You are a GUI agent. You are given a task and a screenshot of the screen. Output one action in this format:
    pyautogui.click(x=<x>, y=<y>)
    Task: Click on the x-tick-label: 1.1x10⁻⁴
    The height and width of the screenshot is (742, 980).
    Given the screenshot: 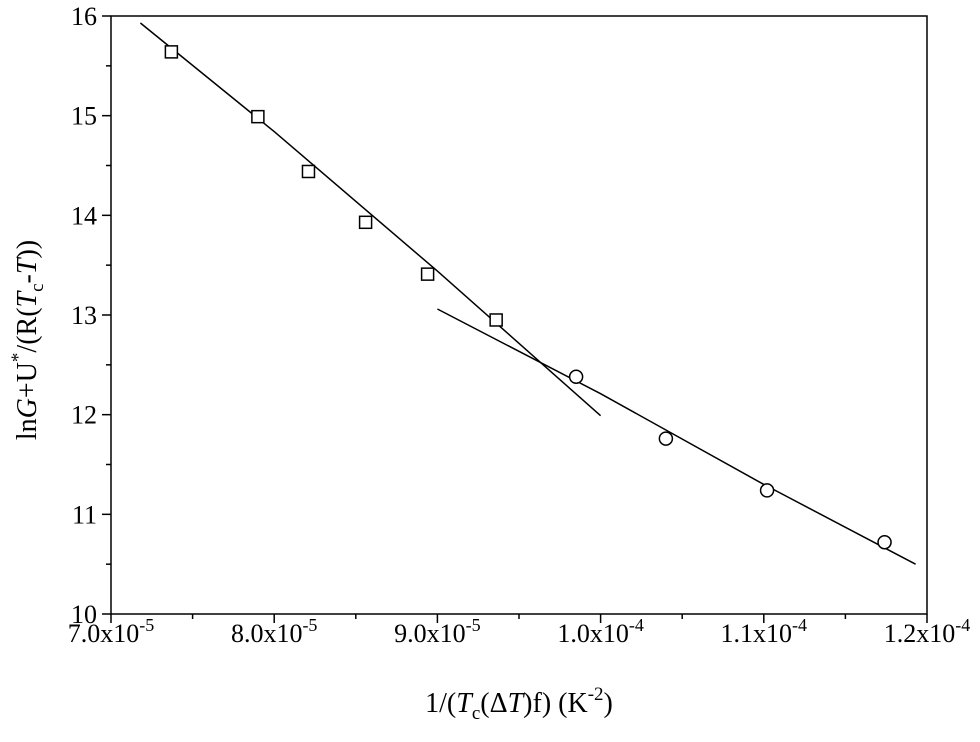 What is the action you would take?
    pyautogui.click(x=764, y=631)
    